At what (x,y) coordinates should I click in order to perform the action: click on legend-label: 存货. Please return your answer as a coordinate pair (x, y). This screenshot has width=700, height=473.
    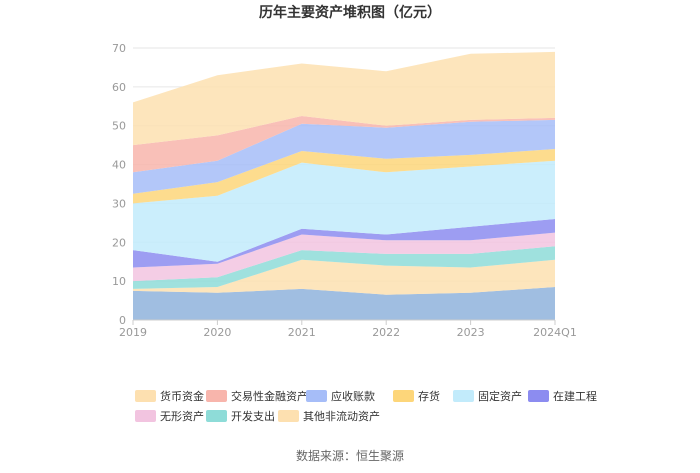
    Looking at the image, I should click on (429, 396).